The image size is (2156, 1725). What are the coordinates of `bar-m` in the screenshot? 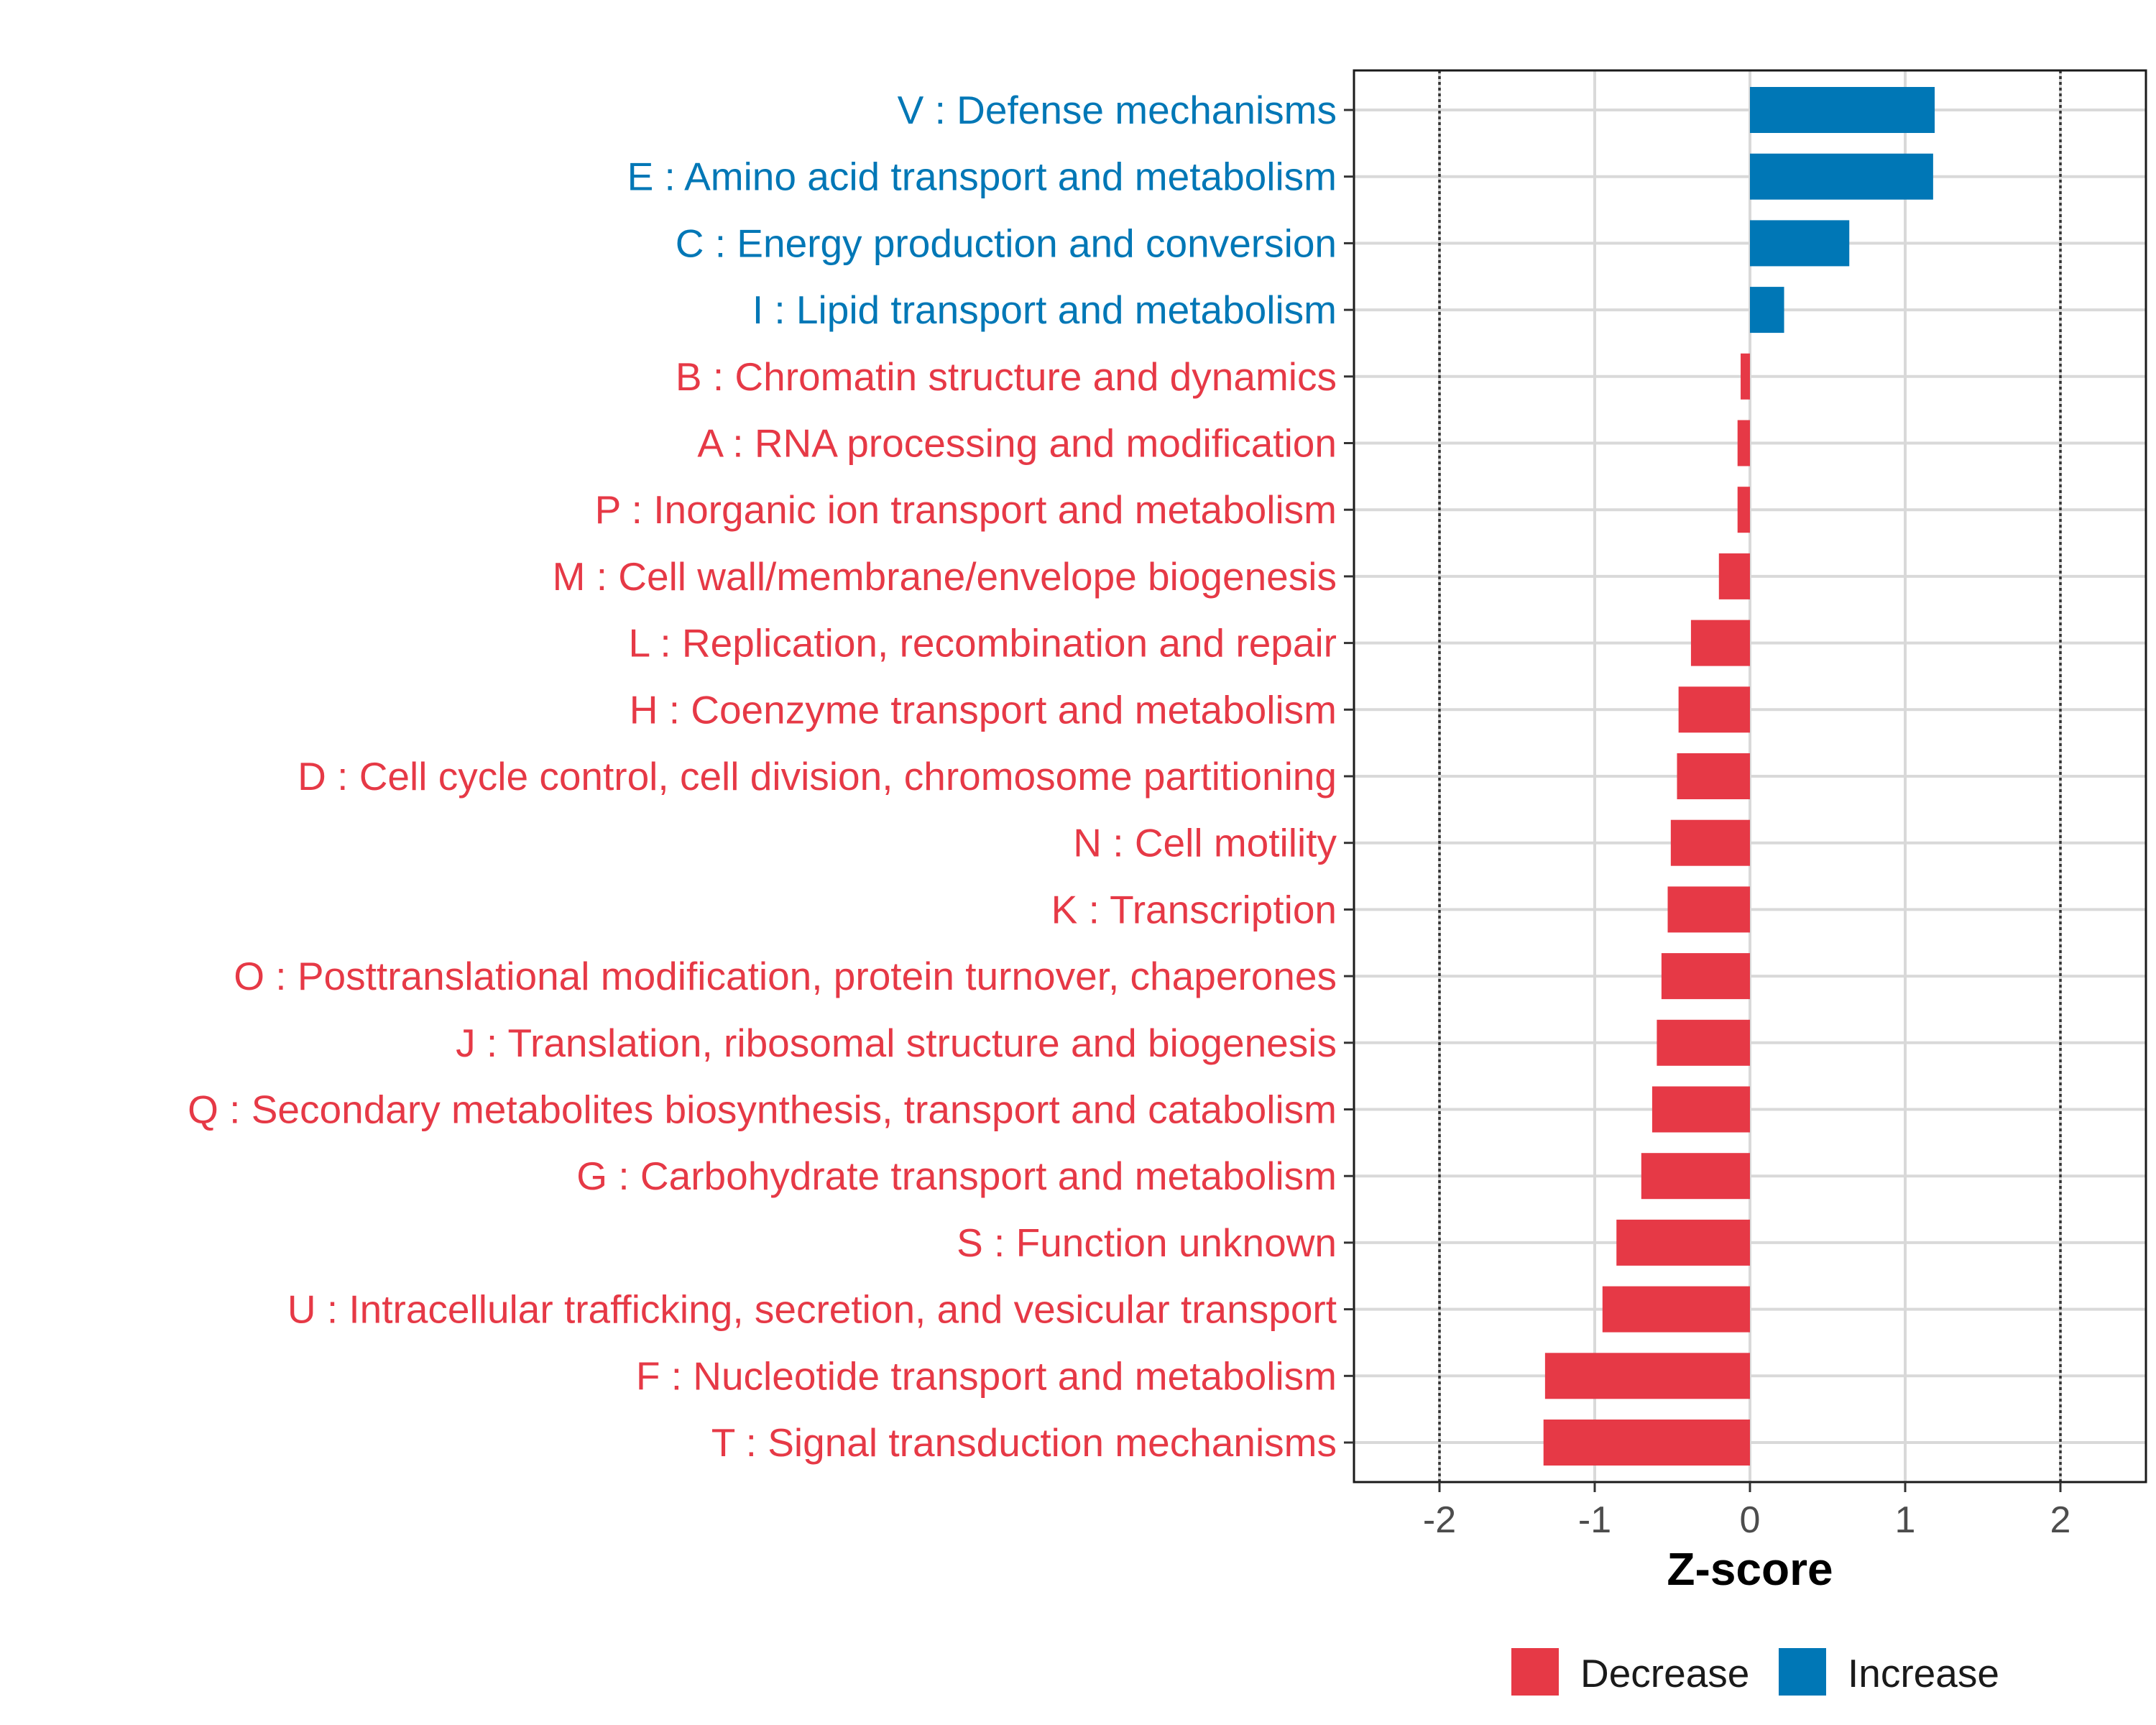 It's located at (1734, 576).